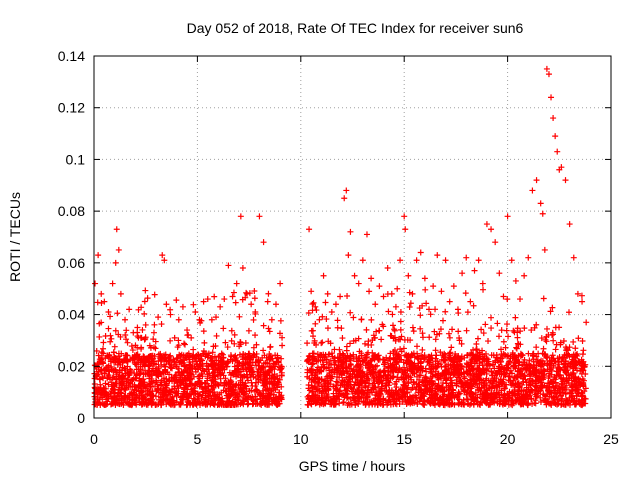 The height and width of the screenshot is (480, 640). Describe the element at coordinates (71, 211) in the screenshot. I see `y-tick-label: 0.08` at that location.